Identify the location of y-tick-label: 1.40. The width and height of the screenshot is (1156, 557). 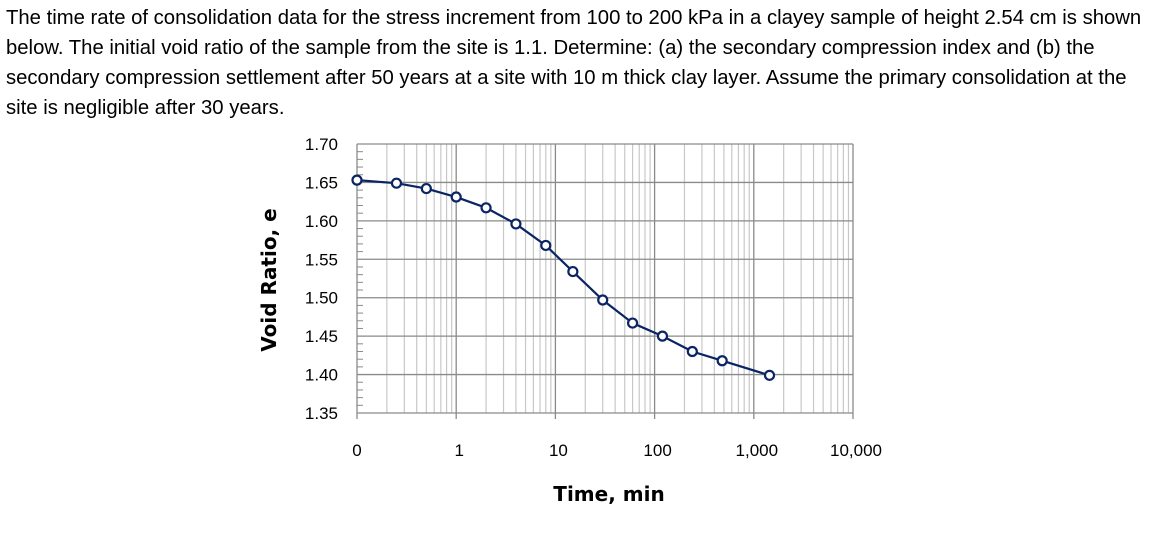
(321, 375).